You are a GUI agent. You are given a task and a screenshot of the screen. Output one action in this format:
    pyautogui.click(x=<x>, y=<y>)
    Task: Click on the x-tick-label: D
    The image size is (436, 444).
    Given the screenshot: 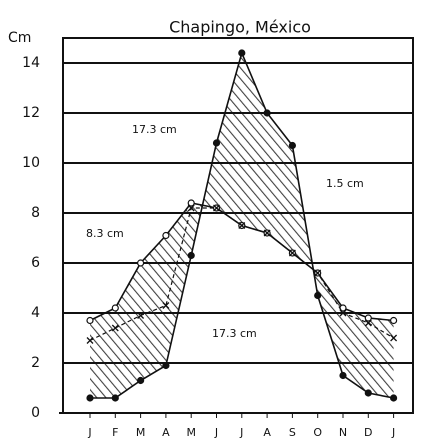 What is the action you would take?
    pyautogui.click(x=368, y=432)
    